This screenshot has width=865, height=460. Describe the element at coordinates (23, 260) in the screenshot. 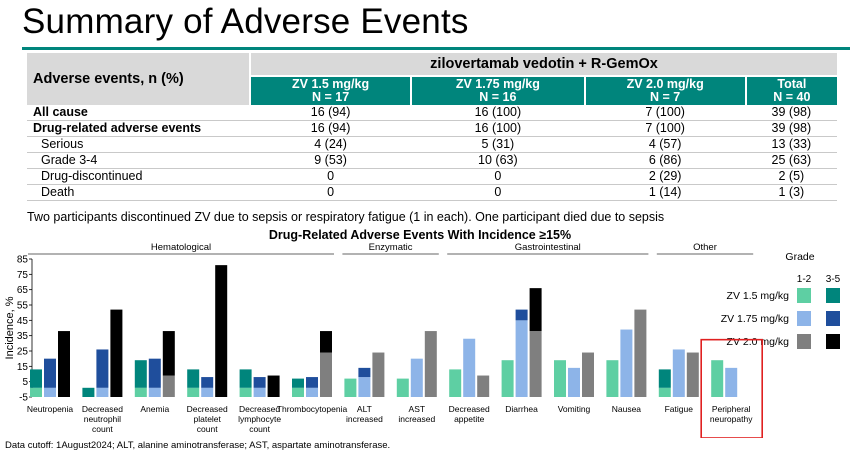

I see `y-tick-label: 85` at that location.